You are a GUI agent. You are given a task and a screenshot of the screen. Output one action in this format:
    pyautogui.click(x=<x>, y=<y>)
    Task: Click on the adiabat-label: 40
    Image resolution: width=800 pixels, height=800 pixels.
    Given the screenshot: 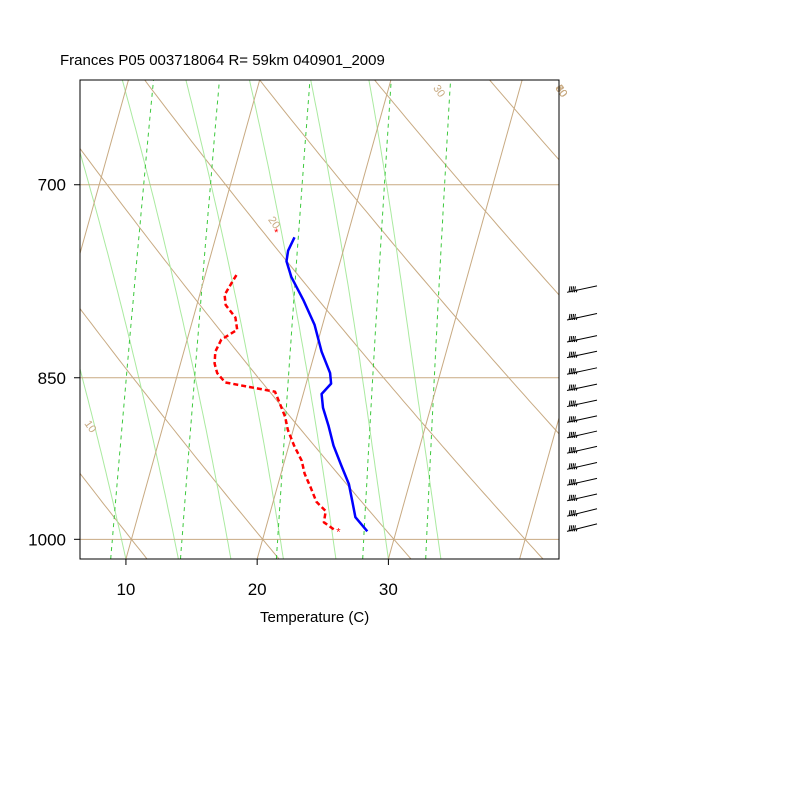 What is the action you would take?
    pyautogui.click(x=561, y=91)
    